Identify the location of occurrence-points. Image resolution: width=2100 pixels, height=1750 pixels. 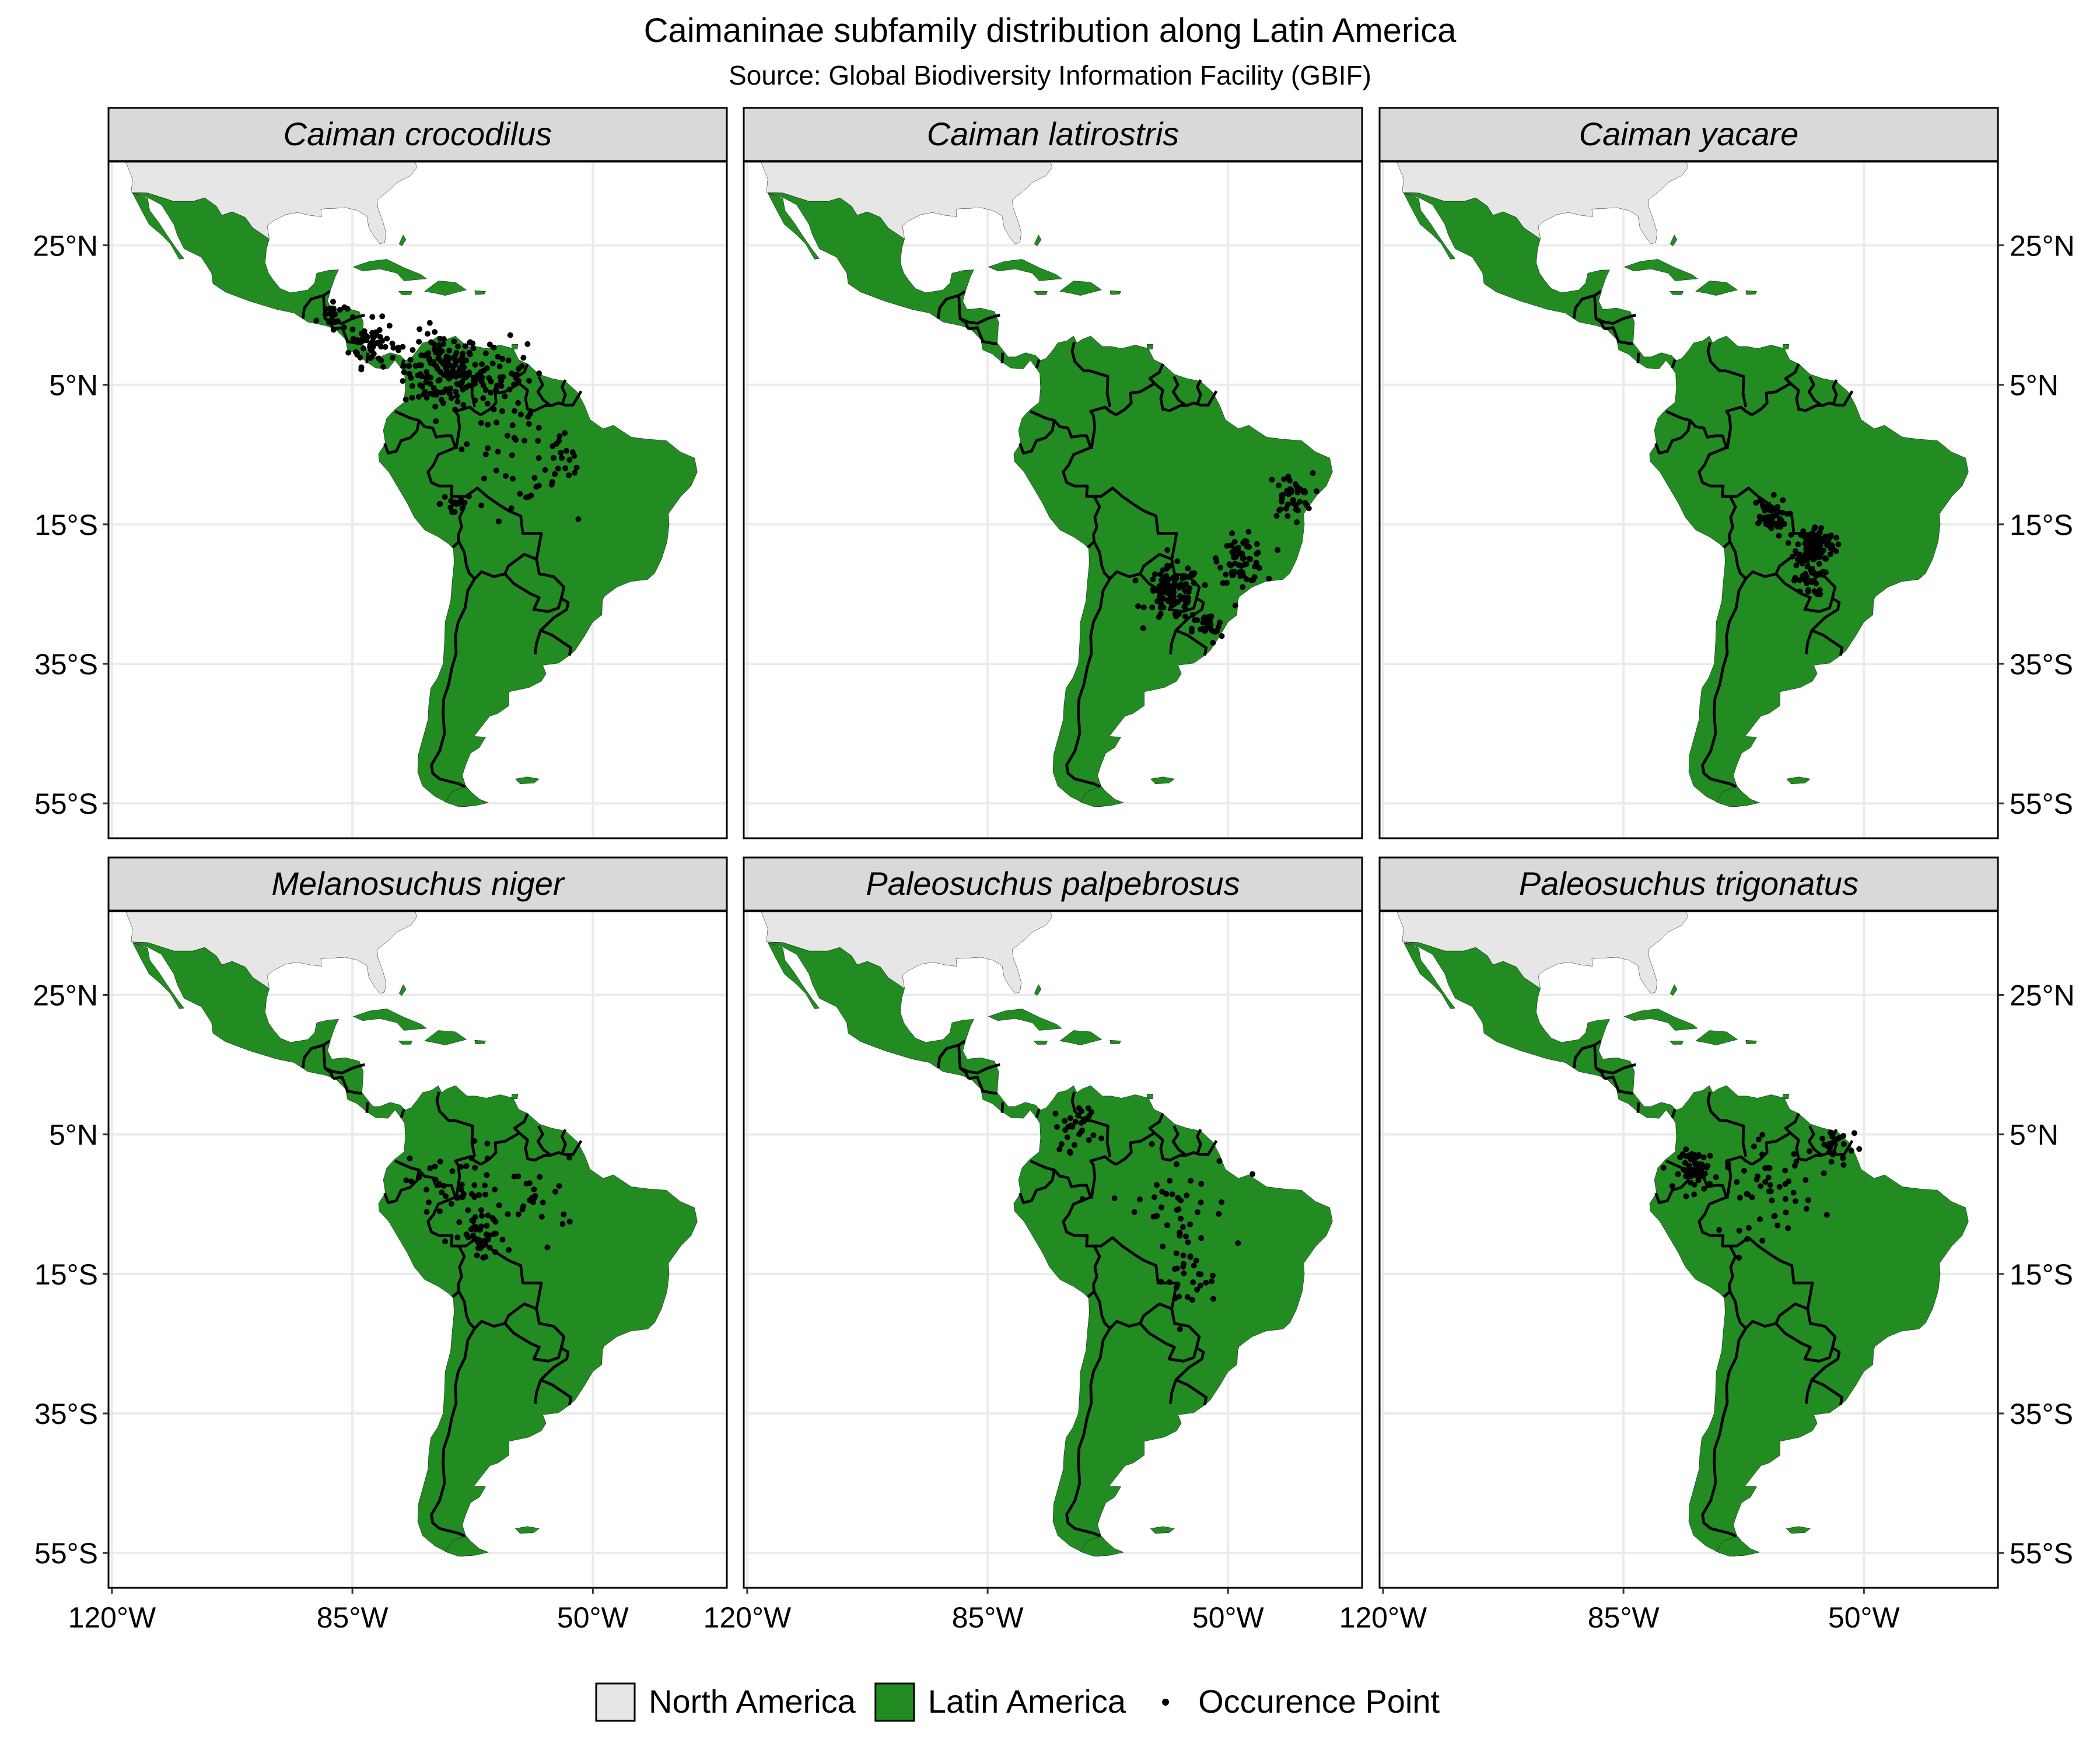
(447, 412).